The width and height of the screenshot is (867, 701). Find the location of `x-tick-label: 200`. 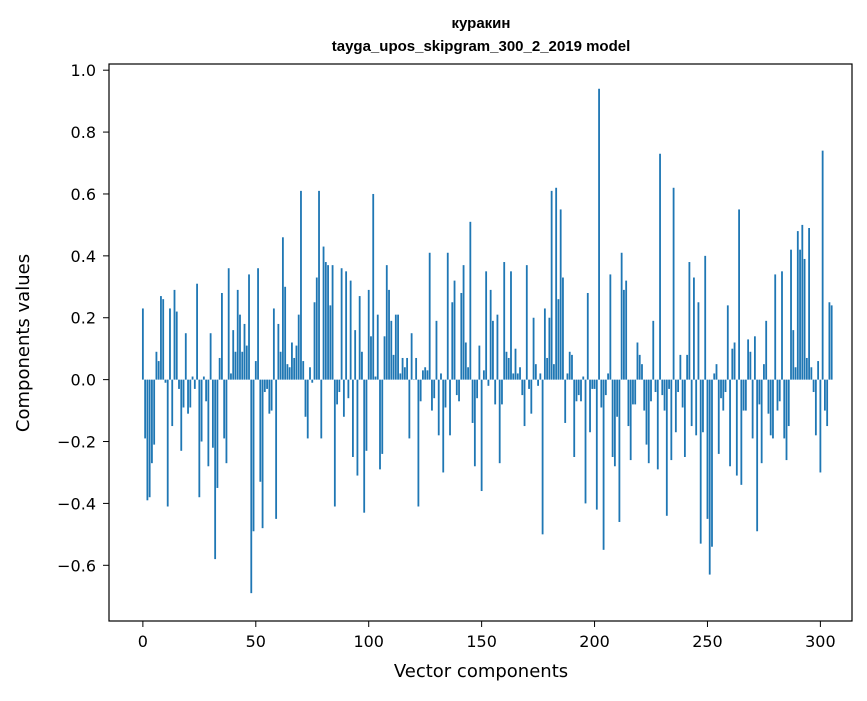

x-tick-label: 200 is located at coordinates (594, 641).